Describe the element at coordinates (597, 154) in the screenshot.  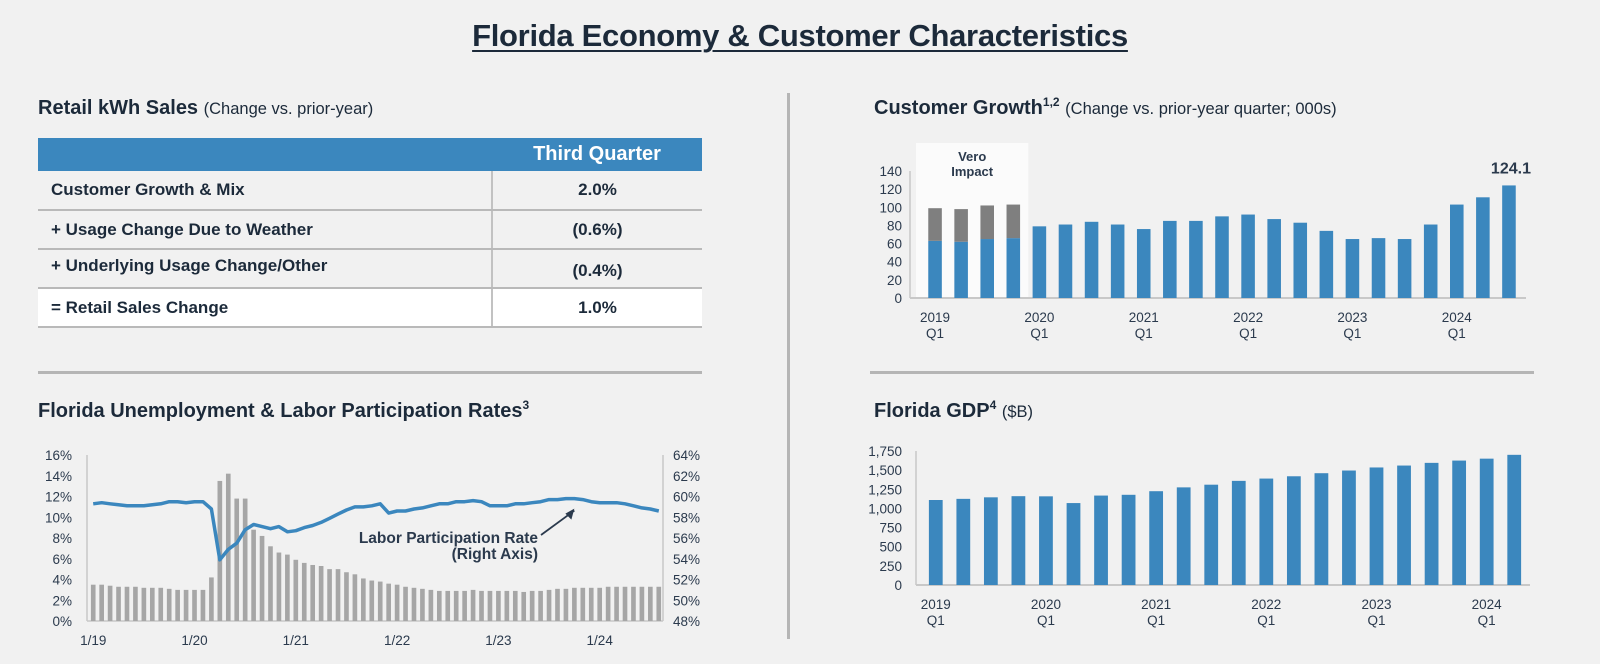
I see `table-header-third-quarter: Third Quarter` at that location.